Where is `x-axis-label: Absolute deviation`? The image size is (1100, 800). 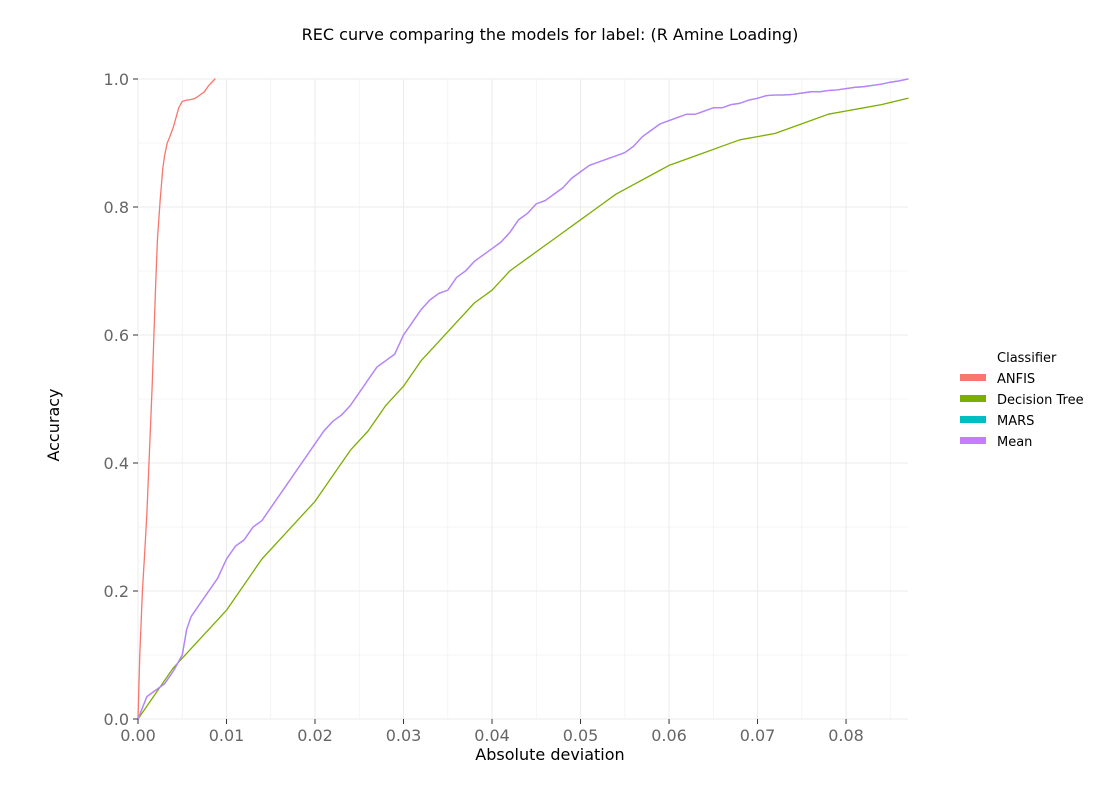 x-axis-label: Absolute deviation is located at coordinates (549, 754).